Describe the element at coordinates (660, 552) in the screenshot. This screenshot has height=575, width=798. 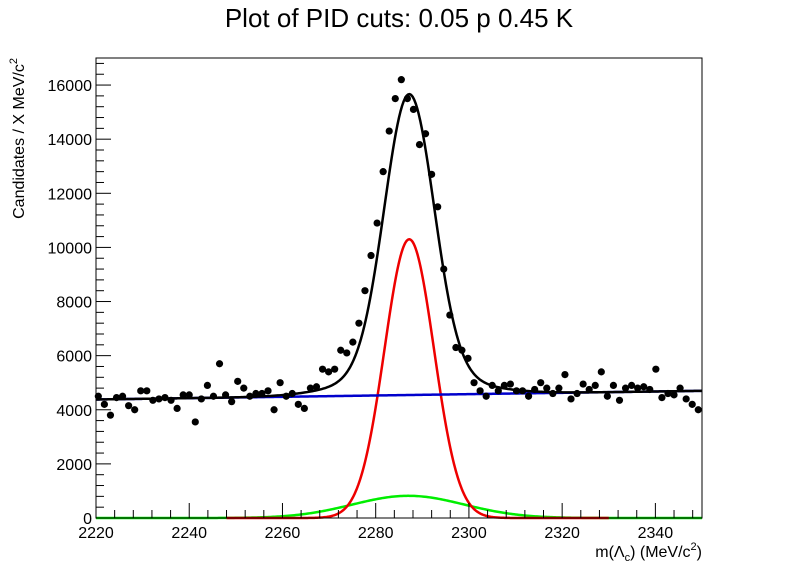
I see `x-axis-label-suffix: ) (MeV/c` at that location.